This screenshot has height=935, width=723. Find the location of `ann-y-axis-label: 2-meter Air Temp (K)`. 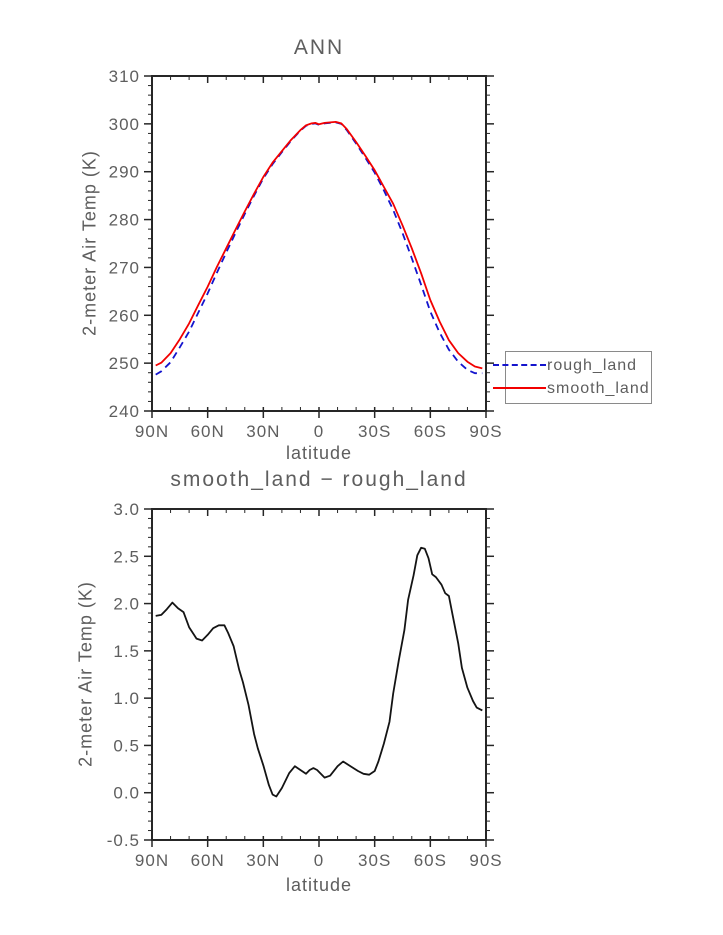

ann-y-axis-label: 2-meter Air Temp (K) is located at coordinates (89, 243).